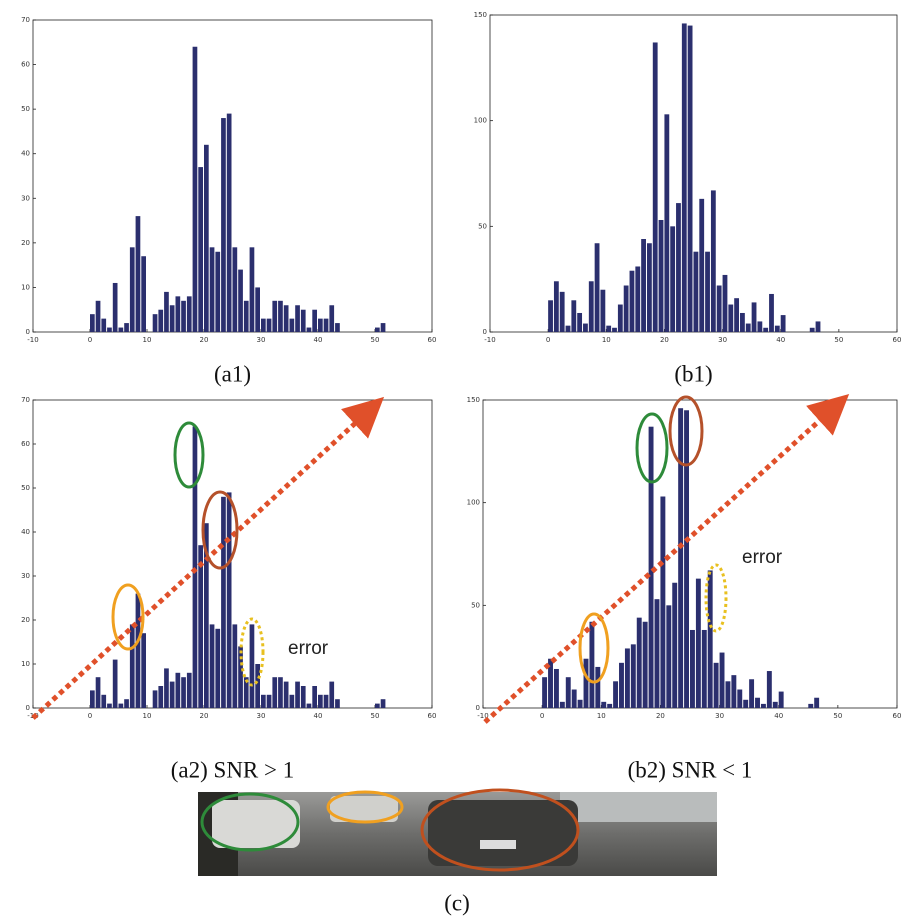  Describe the element at coordinates (25, 620) in the screenshot. I see `y-tick-label: 20` at that location.